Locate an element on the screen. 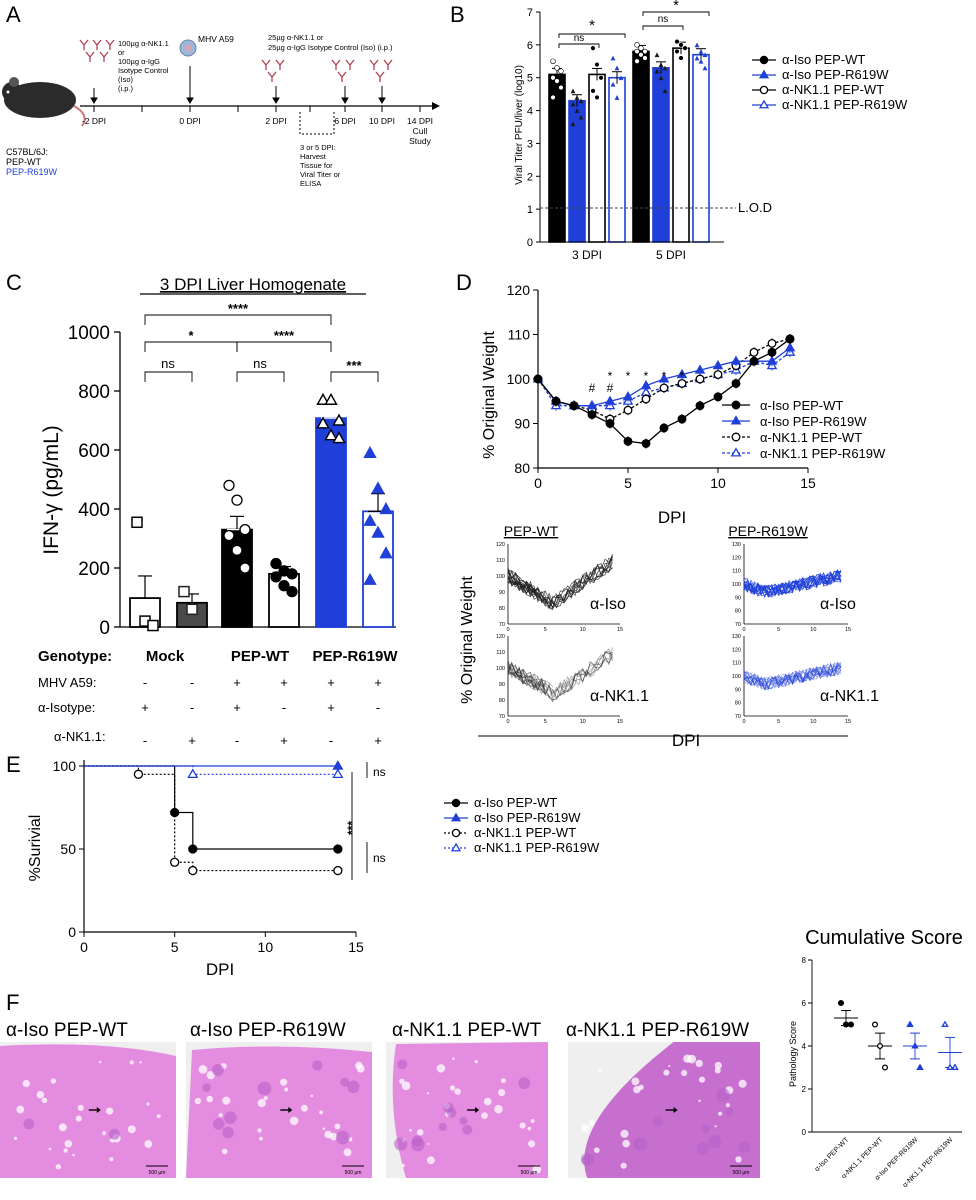  dsmall-xtick-label: 10 is located at coordinates (813, 722).